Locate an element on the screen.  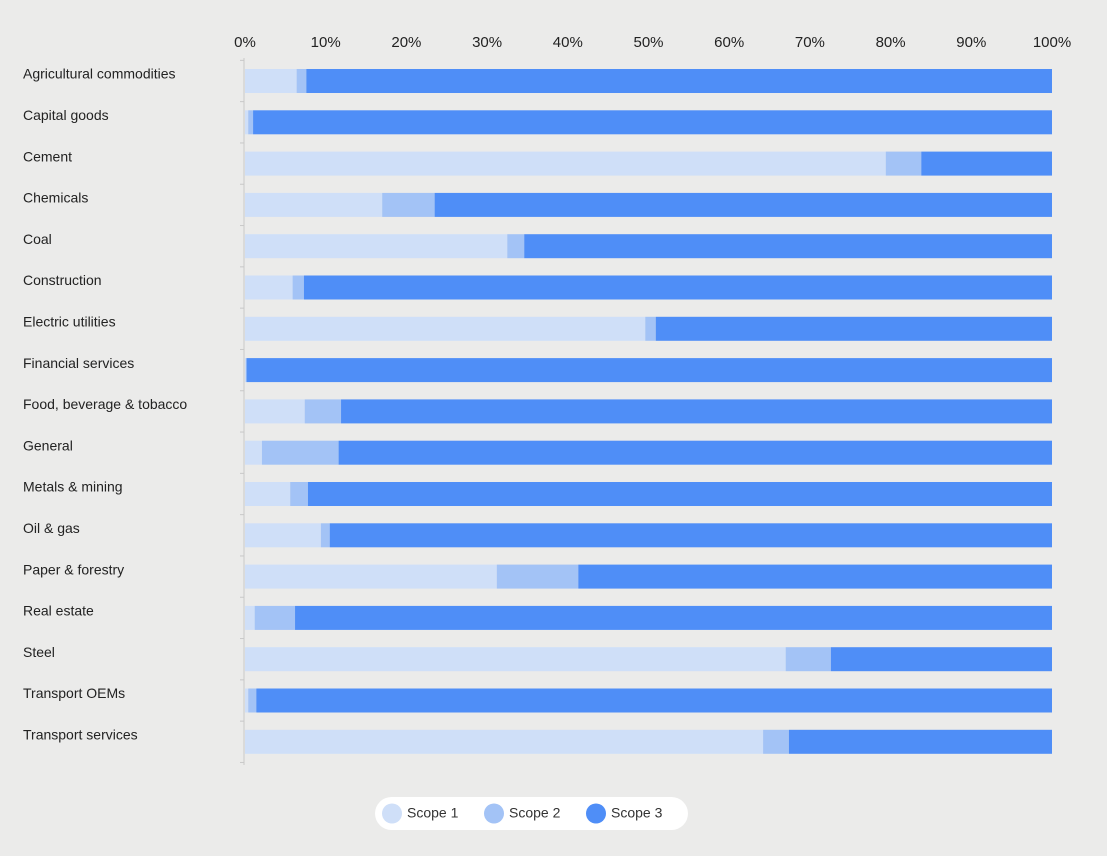
x-tick-label: 0% is located at coordinates (245, 42).